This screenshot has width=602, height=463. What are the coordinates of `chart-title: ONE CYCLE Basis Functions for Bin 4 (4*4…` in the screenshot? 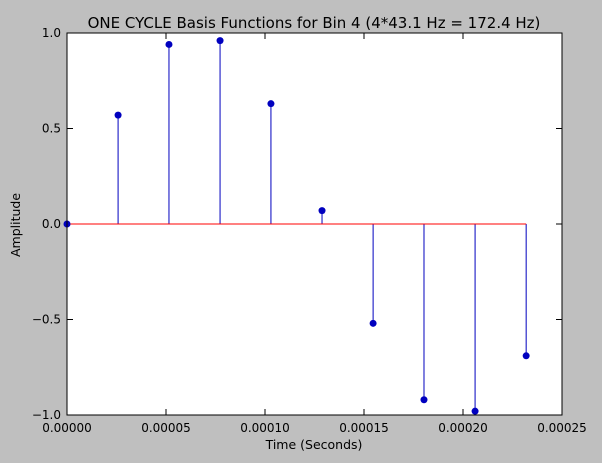 It's located at (314, 23).